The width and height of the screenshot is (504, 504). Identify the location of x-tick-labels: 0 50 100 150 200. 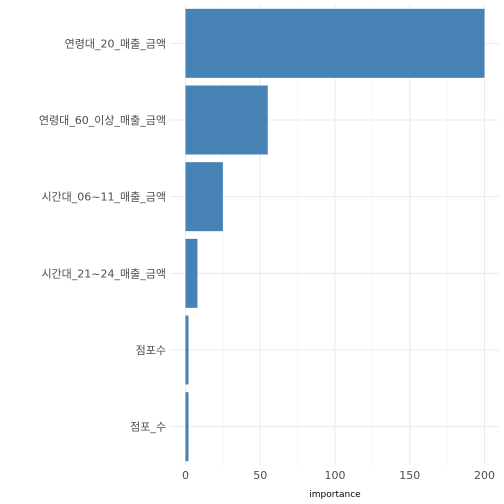
(338, 475).